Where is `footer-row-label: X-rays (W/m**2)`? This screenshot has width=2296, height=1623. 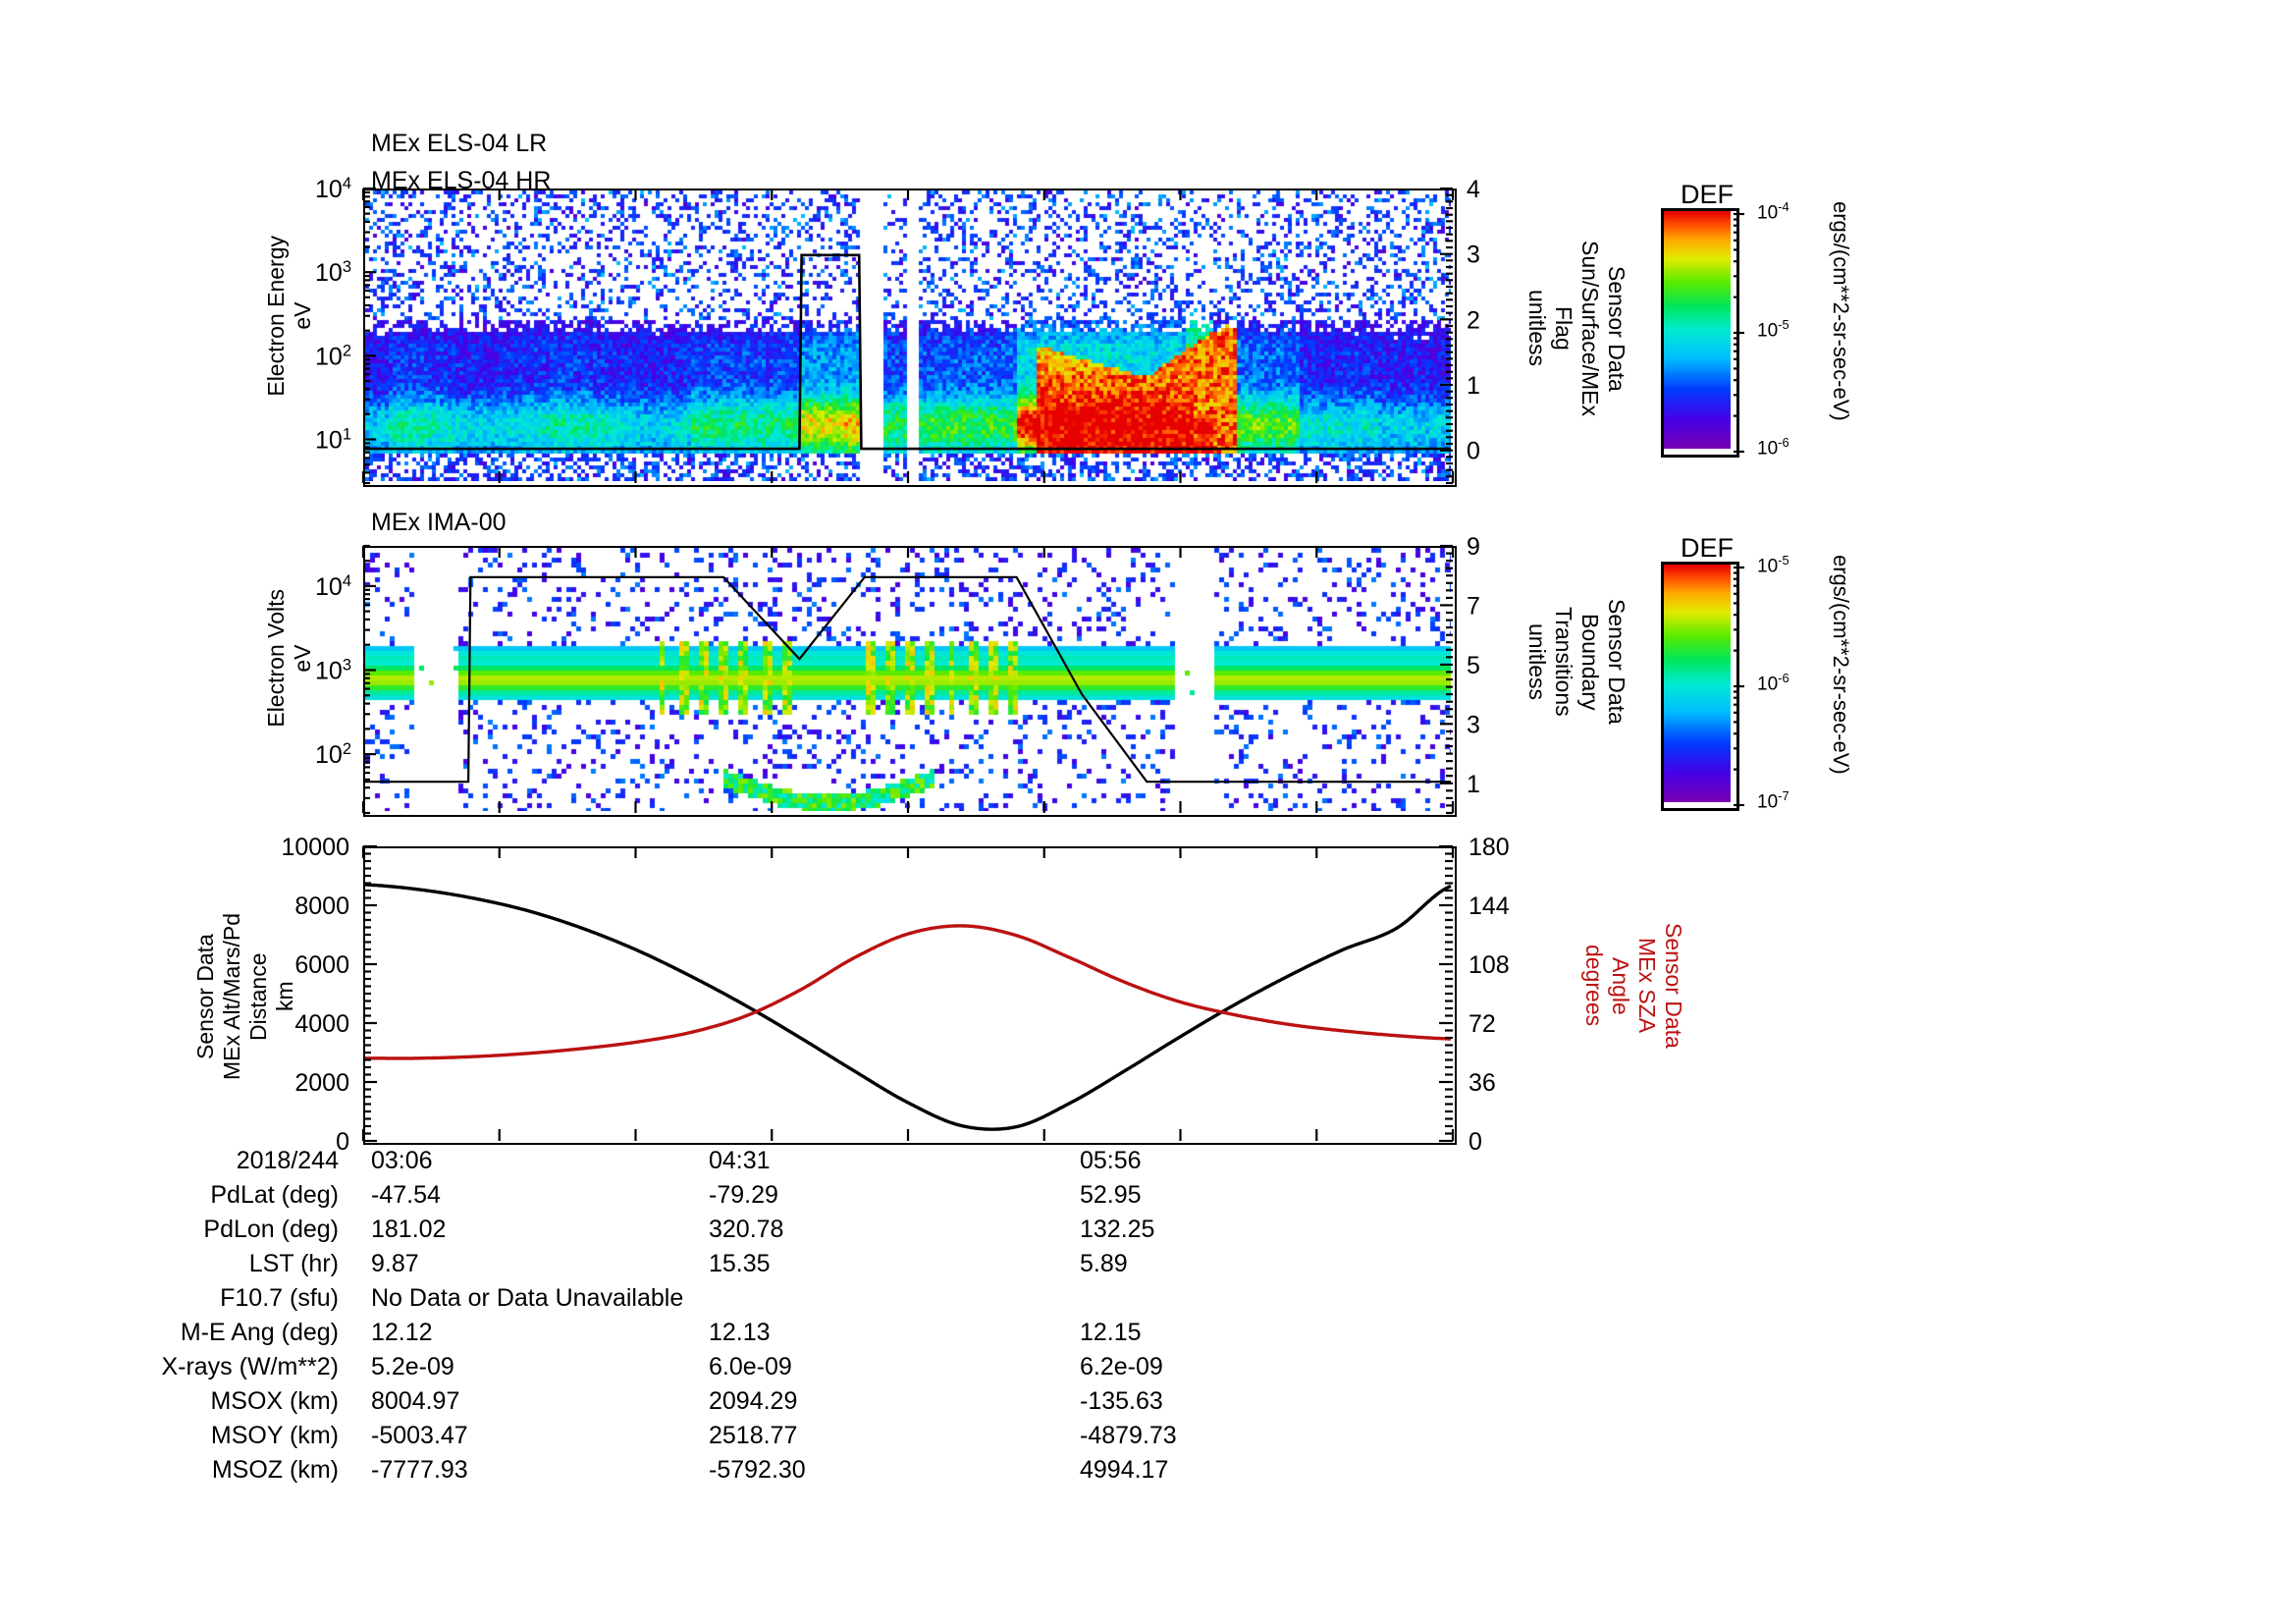 footer-row-label: X-rays (W/m**2) is located at coordinates (250, 1366).